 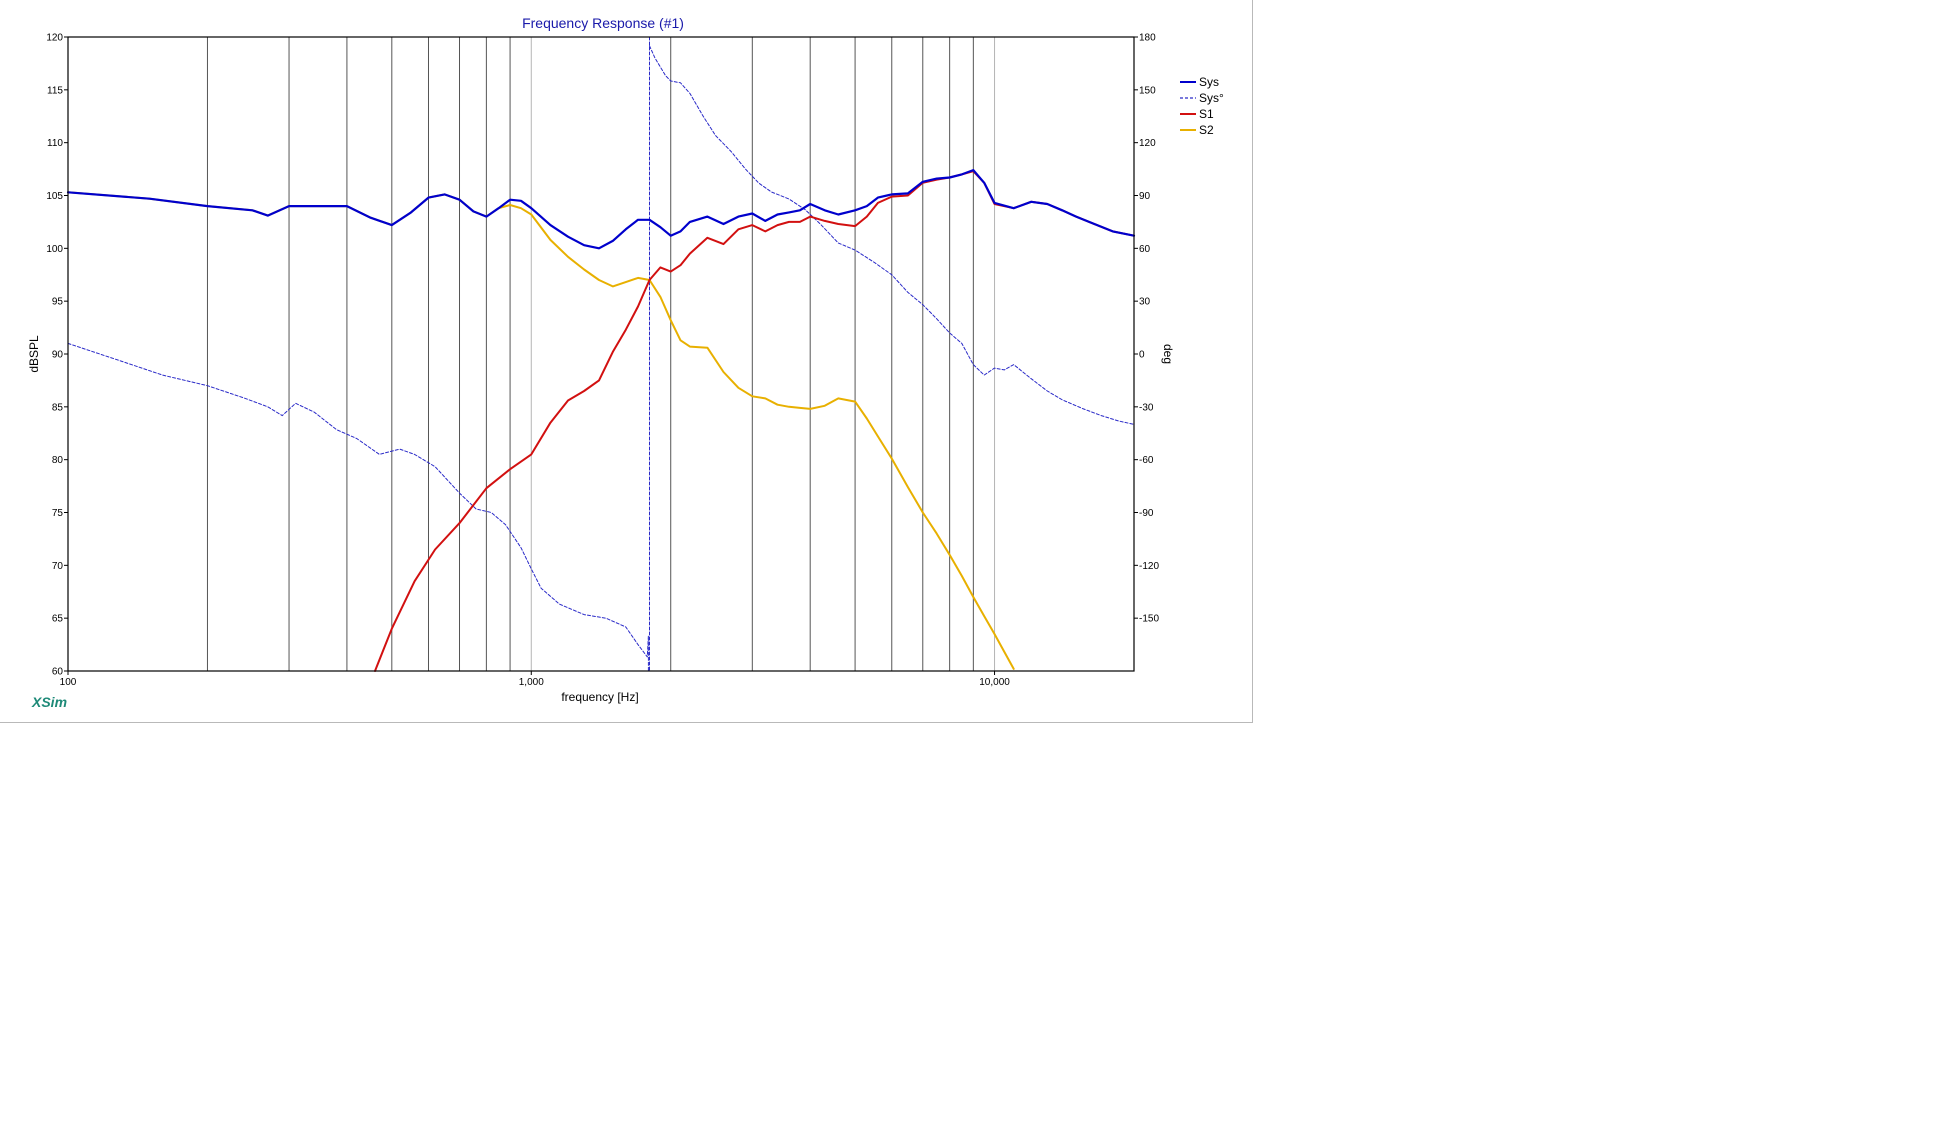 I want to click on y2-tick-label: -30, so click(x=1146, y=407).